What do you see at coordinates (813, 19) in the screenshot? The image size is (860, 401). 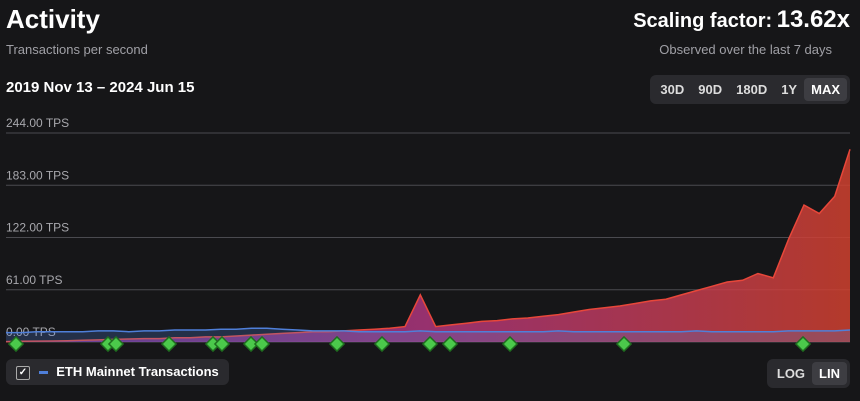 I see `scaling-value: 13.62x` at bounding box center [813, 19].